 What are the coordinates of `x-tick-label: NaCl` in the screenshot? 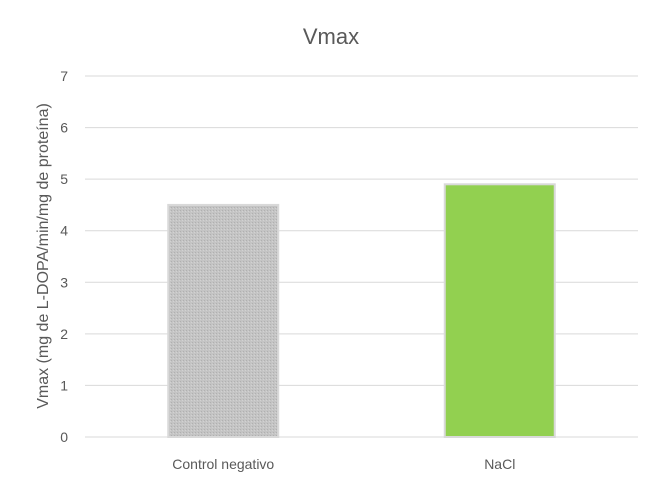 It's located at (499, 464).